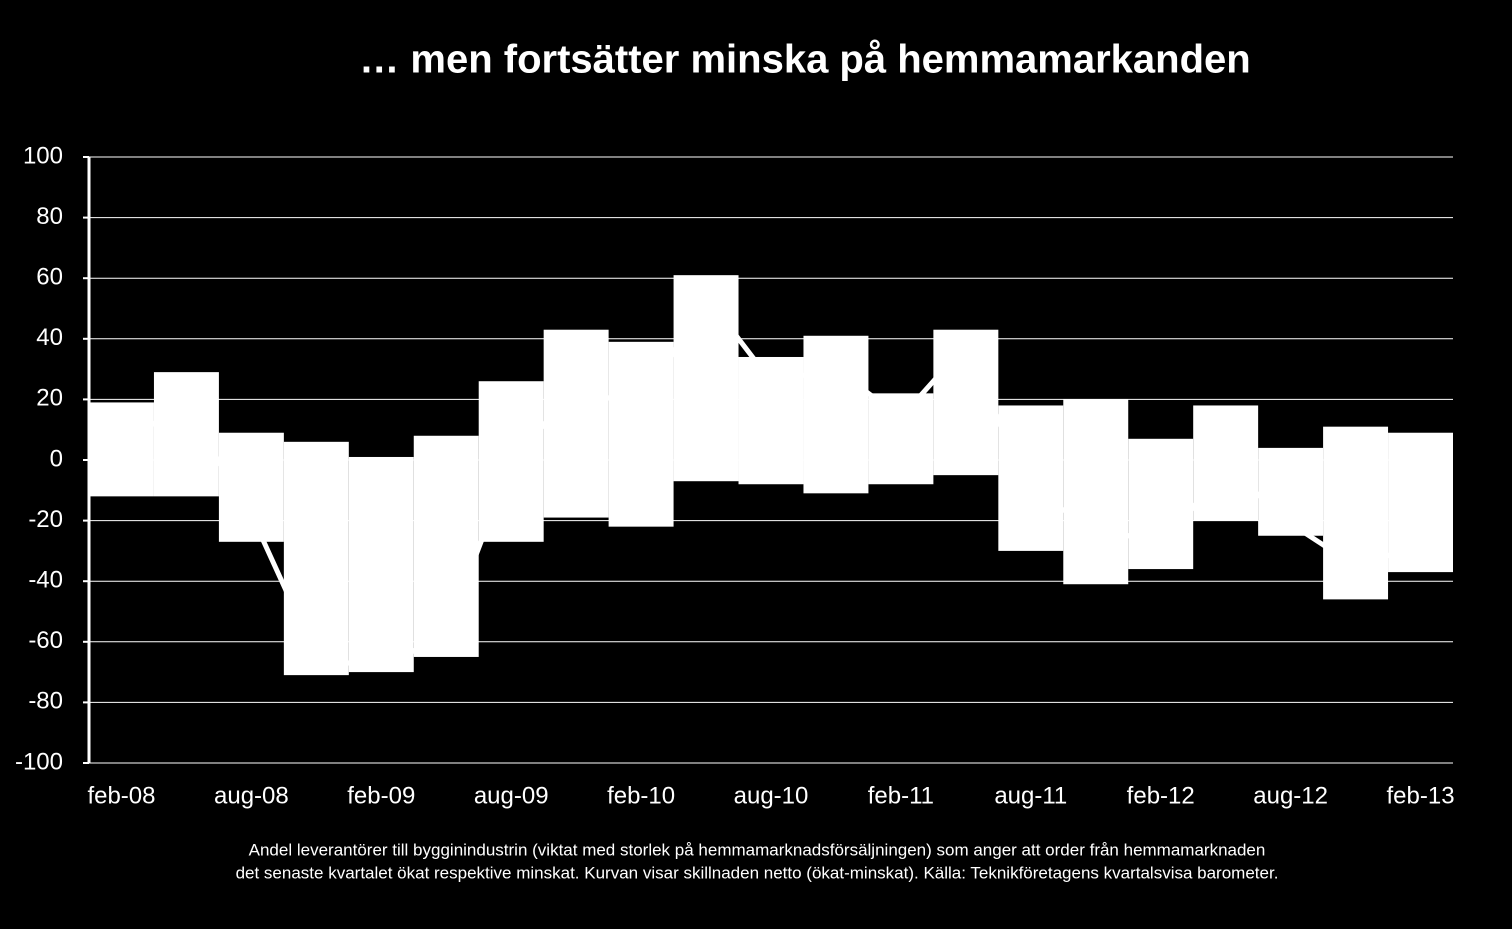  I want to click on x-tick-label: feb-13, so click(1420, 795).